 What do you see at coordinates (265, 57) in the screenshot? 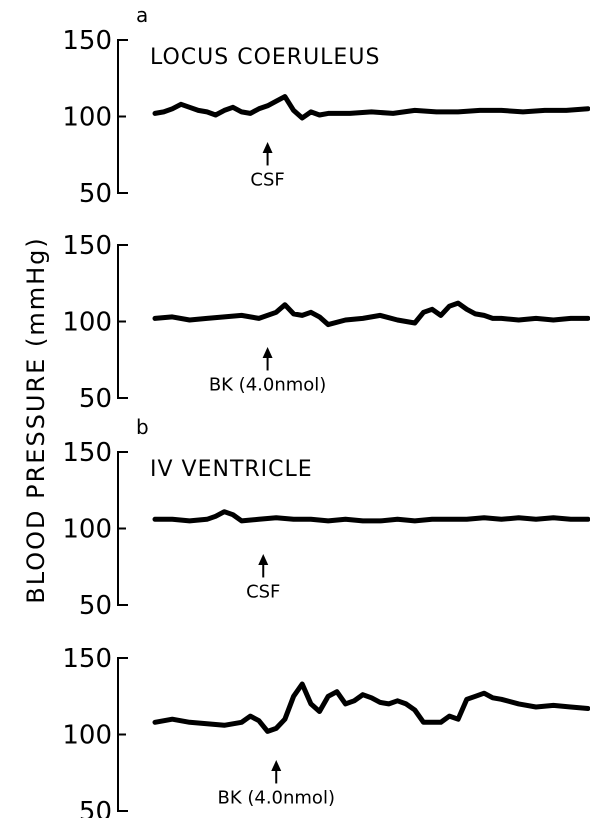
I see `region-label: LOCUS COERULEUS` at bounding box center [265, 57].